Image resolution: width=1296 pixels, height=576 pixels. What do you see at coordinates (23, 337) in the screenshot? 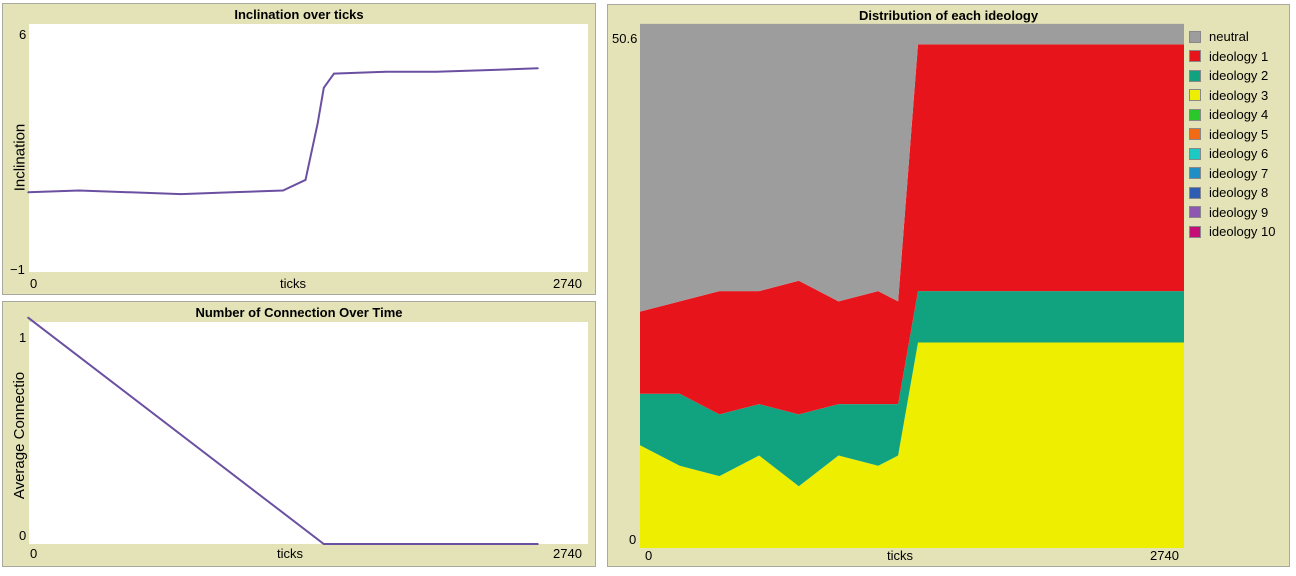
I see `y-max-label: 1` at bounding box center [23, 337].